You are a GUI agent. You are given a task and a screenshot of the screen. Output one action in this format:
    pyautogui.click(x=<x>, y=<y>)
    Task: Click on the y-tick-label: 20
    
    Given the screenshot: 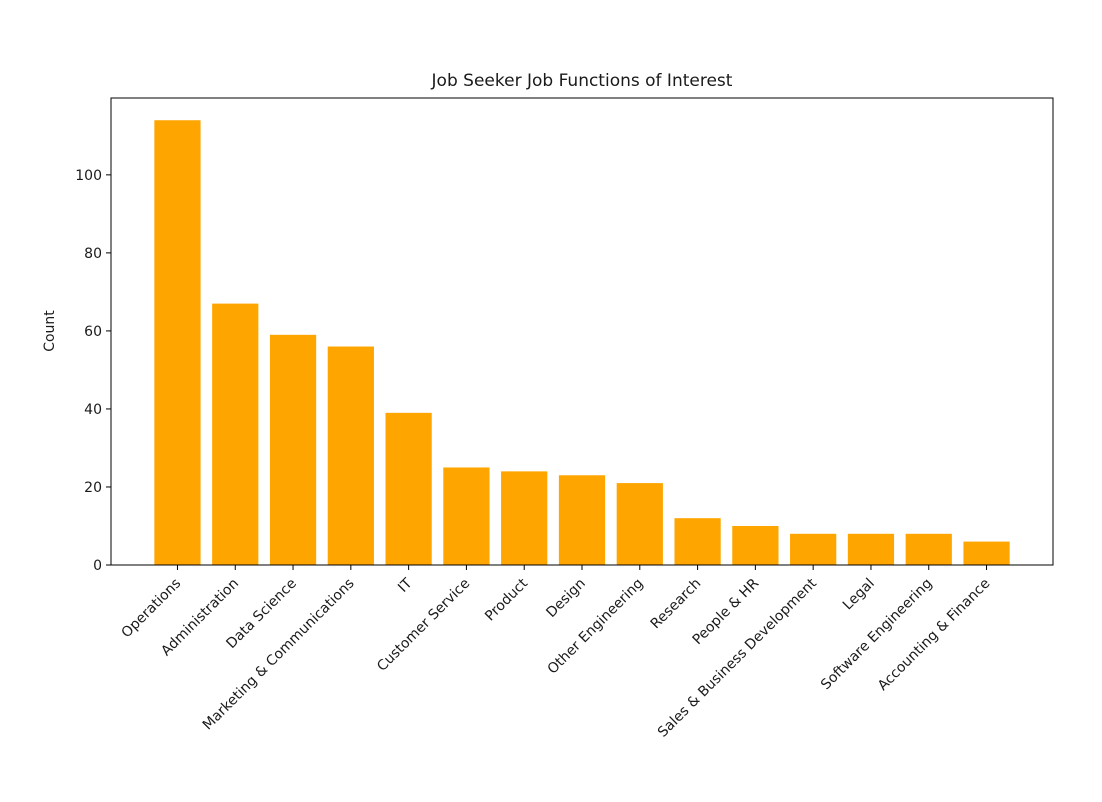 What is the action you would take?
    pyautogui.click(x=93, y=488)
    